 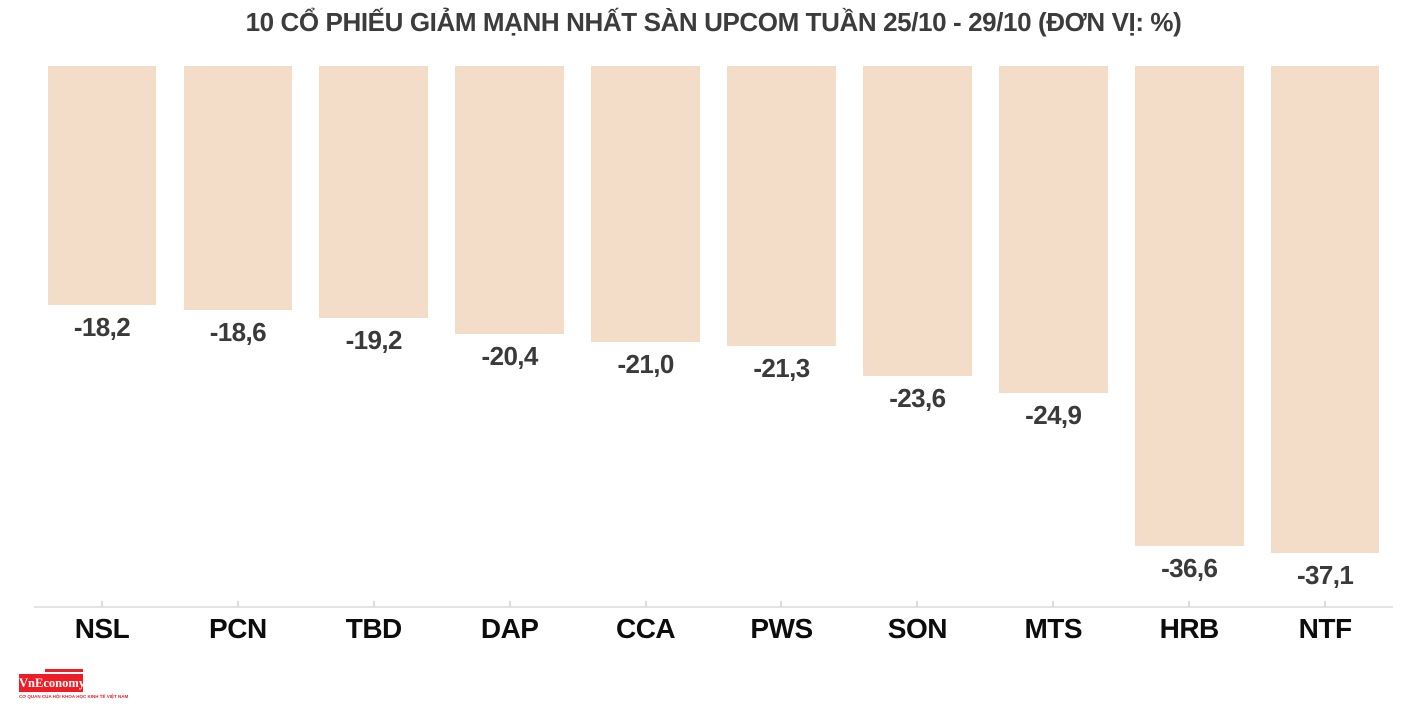 I want to click on x-axis-label-NTF: NTF, so click(x=1325, y=628).